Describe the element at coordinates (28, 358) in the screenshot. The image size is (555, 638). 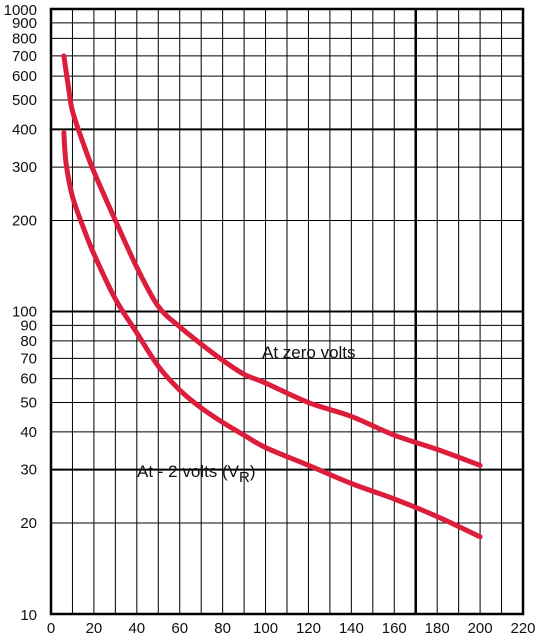
I see `y-tick-label: 70` at that location.